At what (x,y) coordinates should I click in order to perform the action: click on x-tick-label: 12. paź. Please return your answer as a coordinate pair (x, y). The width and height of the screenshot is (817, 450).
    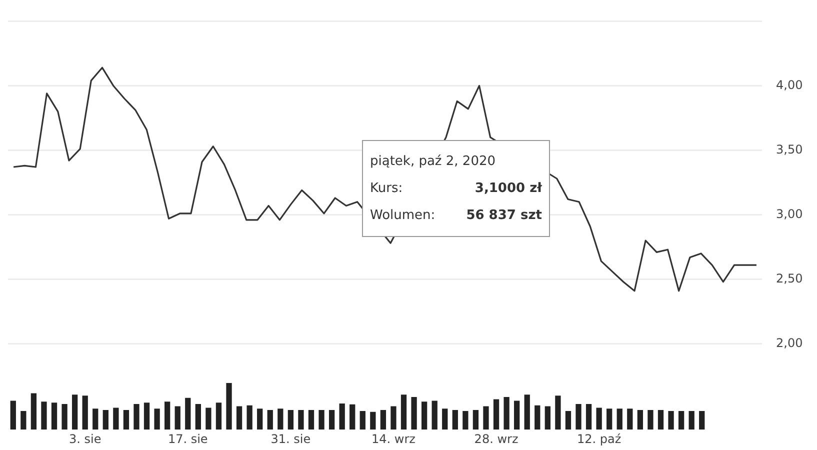
    Looking at the image, I should click on (599, 439).